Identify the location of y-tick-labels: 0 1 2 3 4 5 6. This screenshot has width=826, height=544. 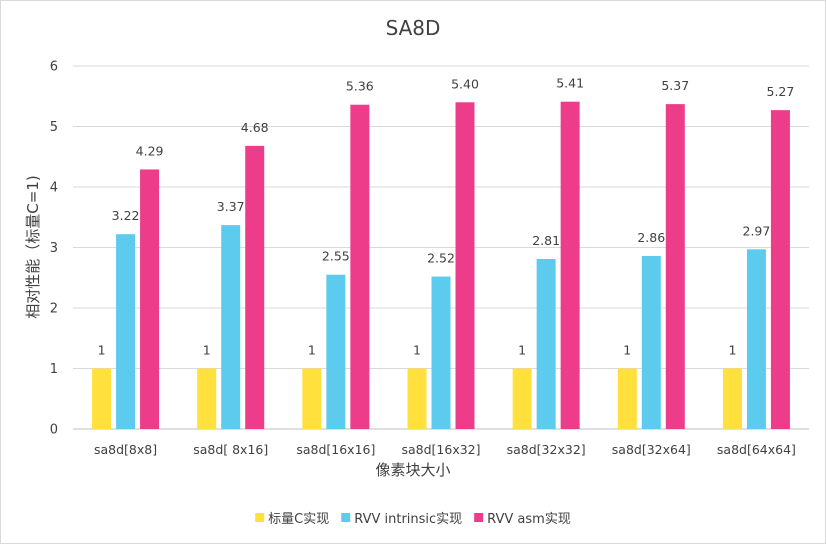
(54, 249).